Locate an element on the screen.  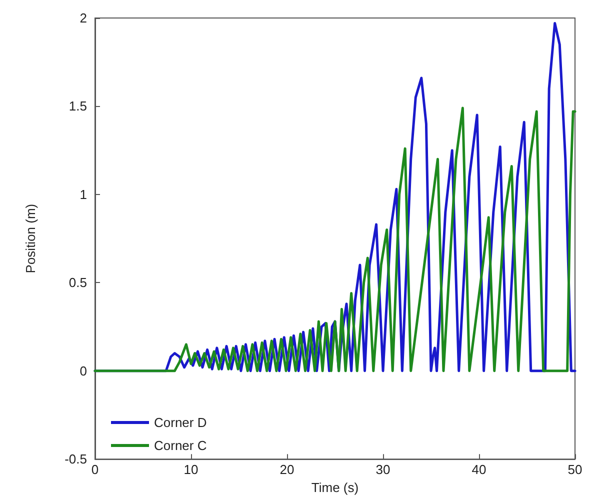
x-tick-label: 40 is located at coordinates (479, 470).